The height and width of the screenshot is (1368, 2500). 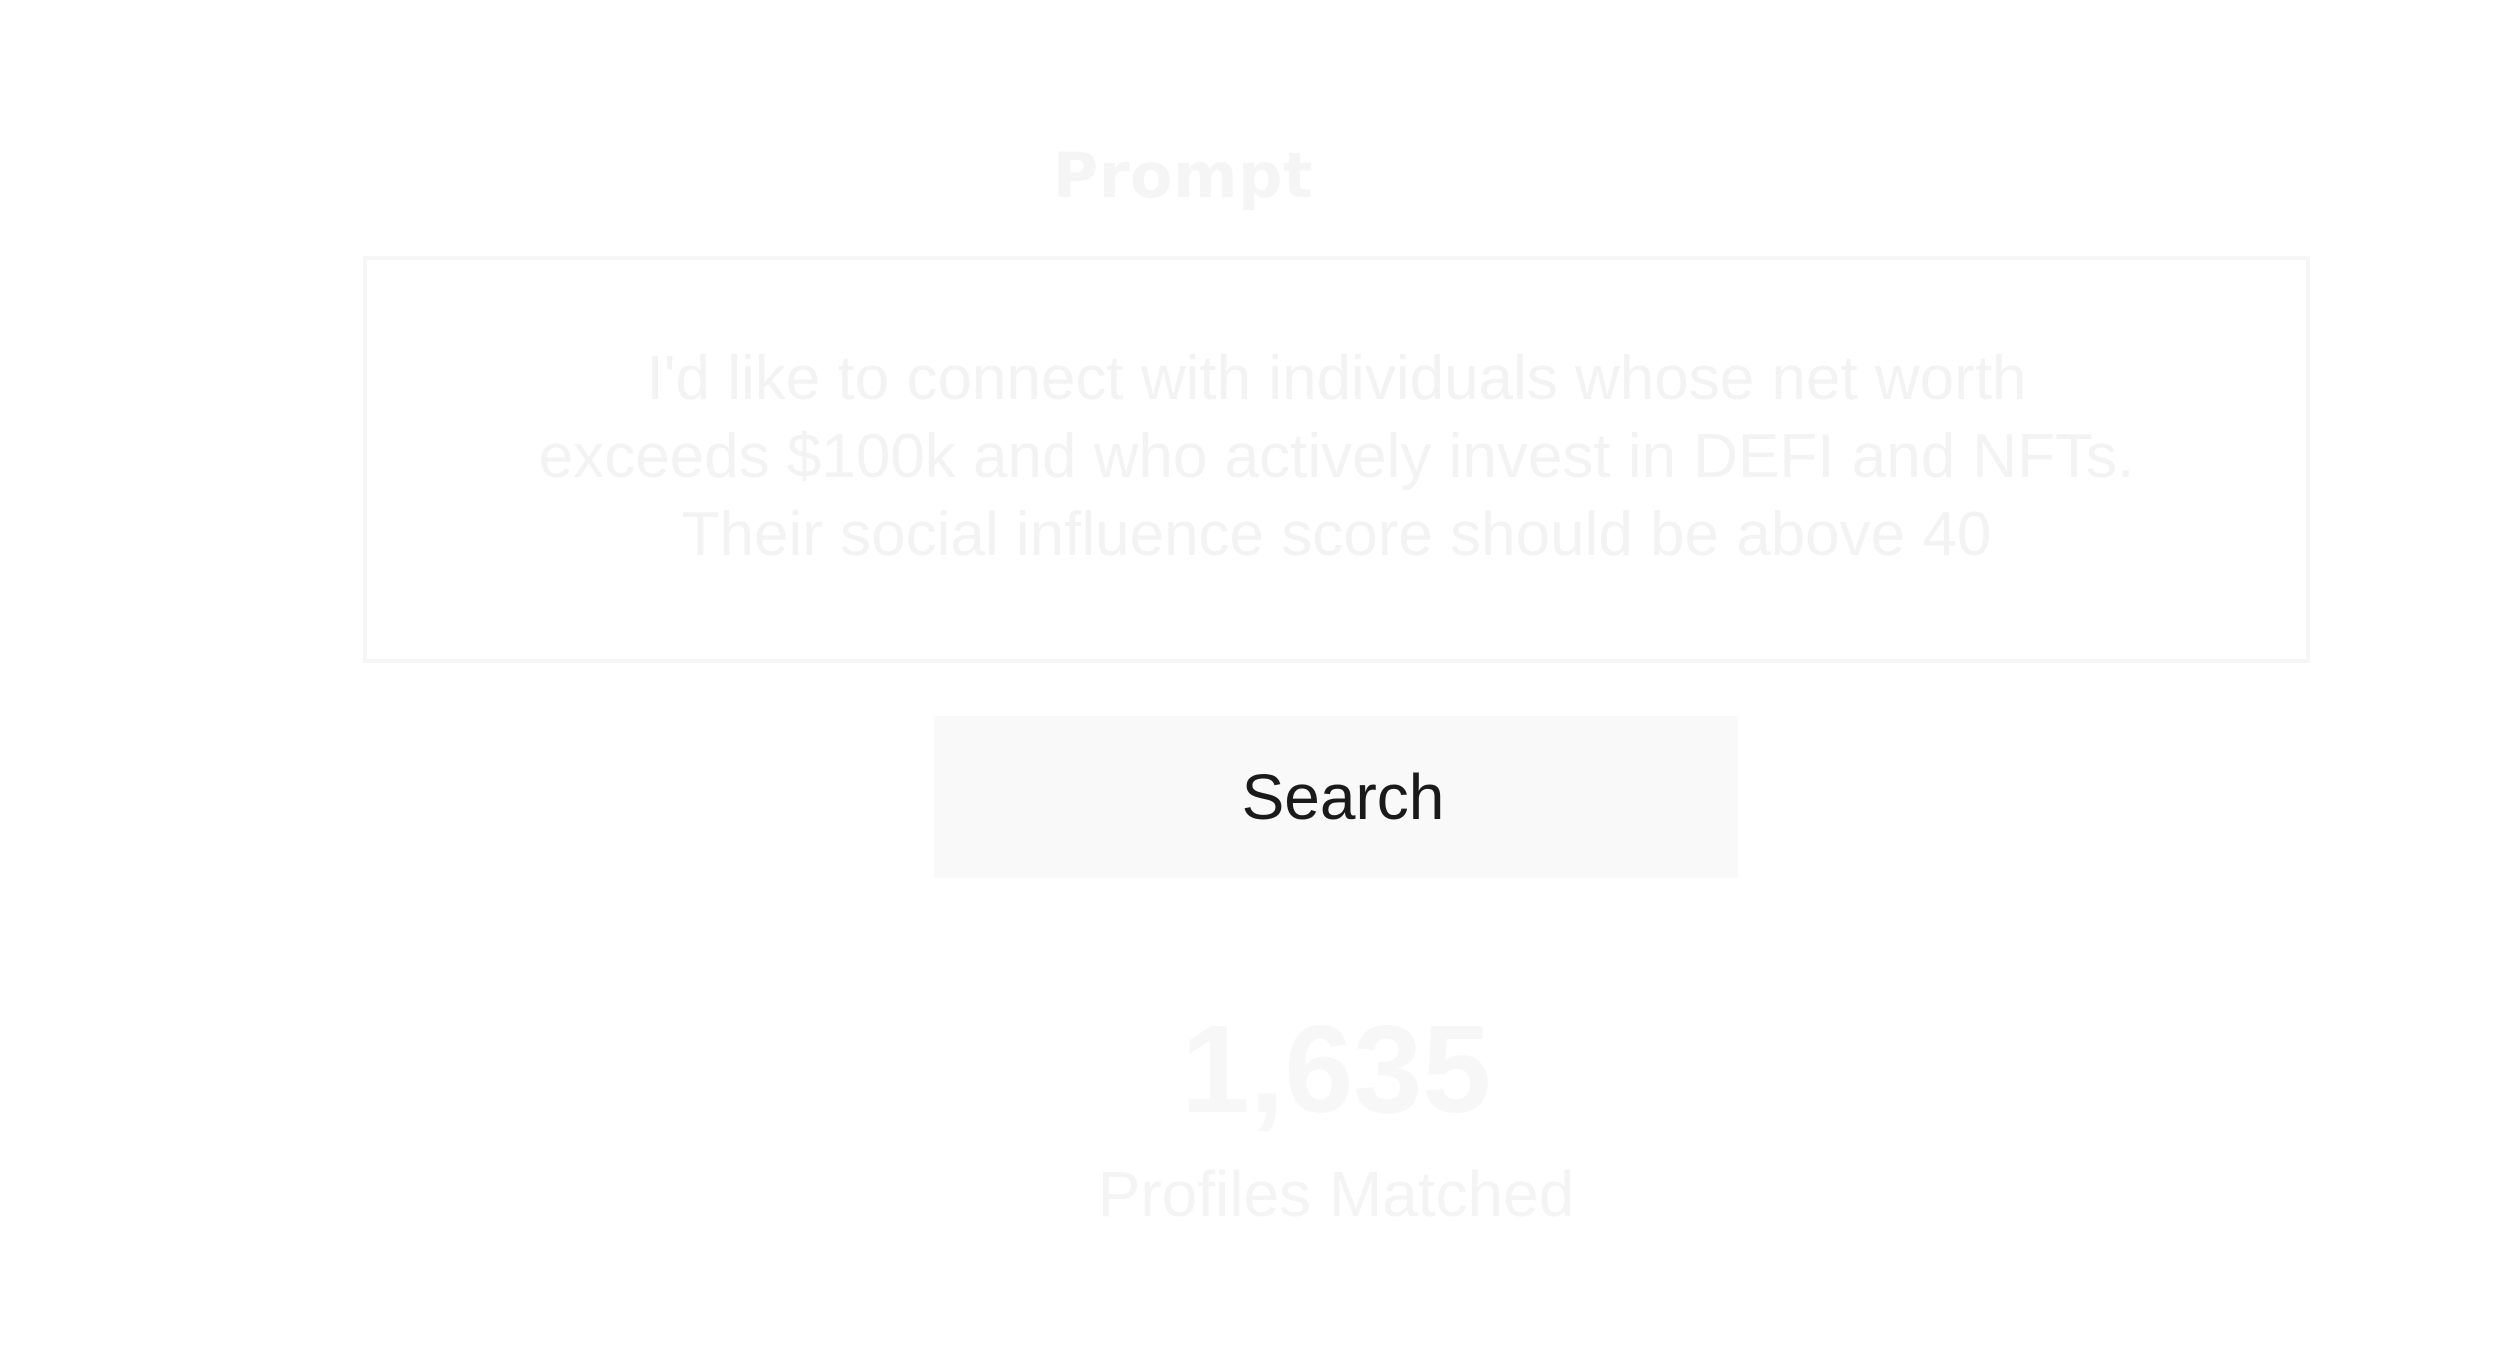 What do you see at coordinates (1336, 1194) in the screenshot?
I see `profiles-matched-label: Profiles Matched` at bounding box center [1336, 1194].